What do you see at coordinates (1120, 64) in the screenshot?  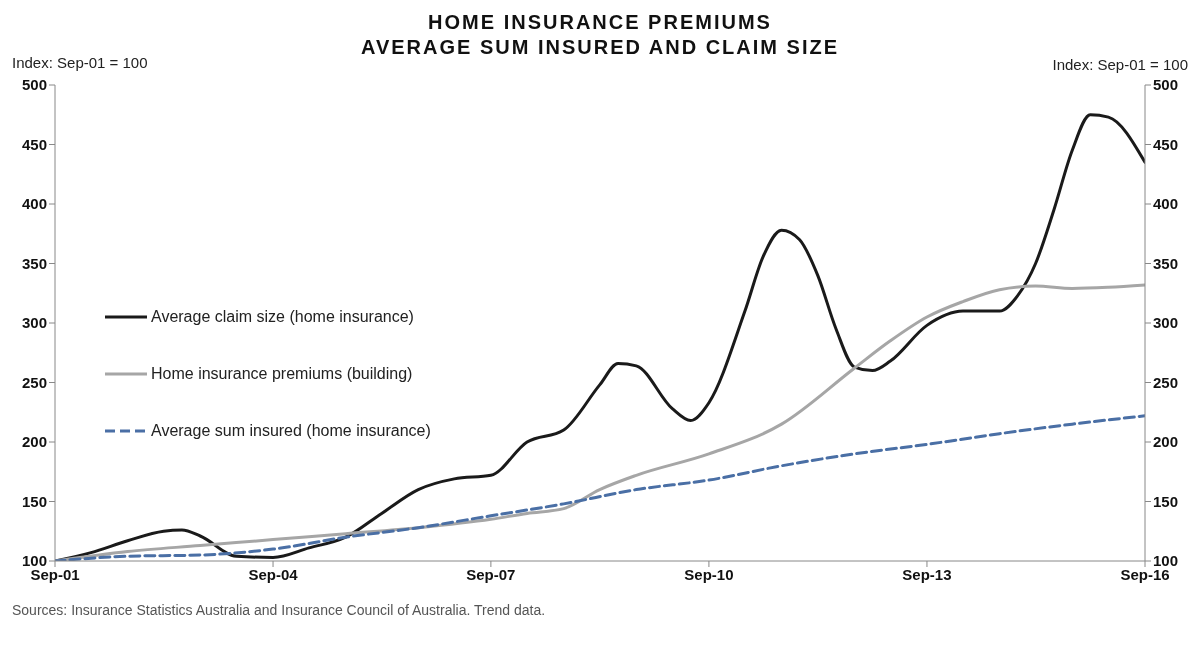 I see `y2-axis-title: Index: Sep-01 = 100` at bounding box center [1120, 64].